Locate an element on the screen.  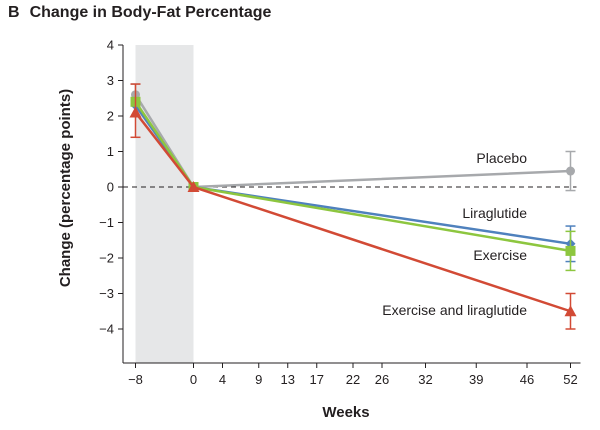
y-tick-label: 3 is located at coordinates (110, 80).